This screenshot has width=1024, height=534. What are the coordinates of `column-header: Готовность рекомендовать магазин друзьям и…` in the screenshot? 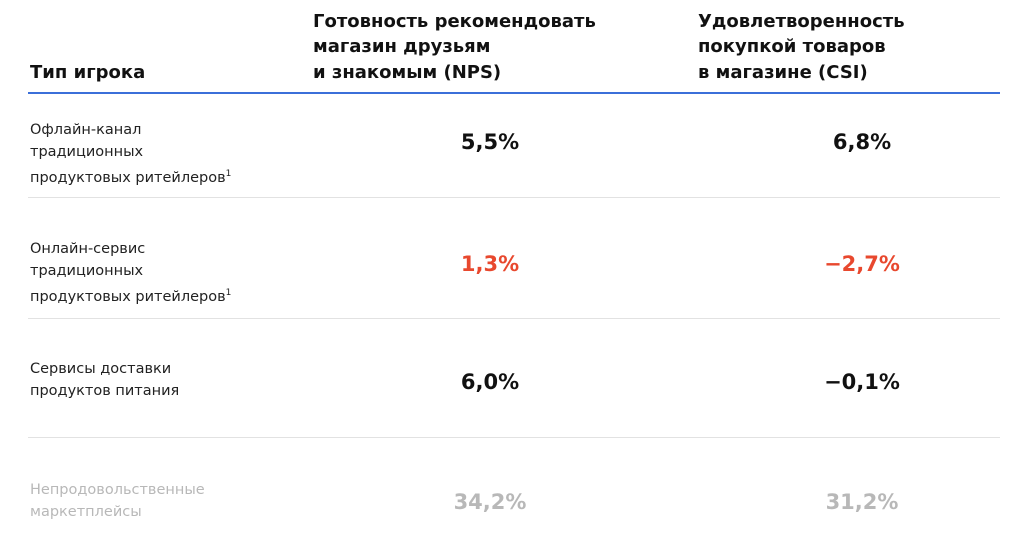 It's located at (454, 47).